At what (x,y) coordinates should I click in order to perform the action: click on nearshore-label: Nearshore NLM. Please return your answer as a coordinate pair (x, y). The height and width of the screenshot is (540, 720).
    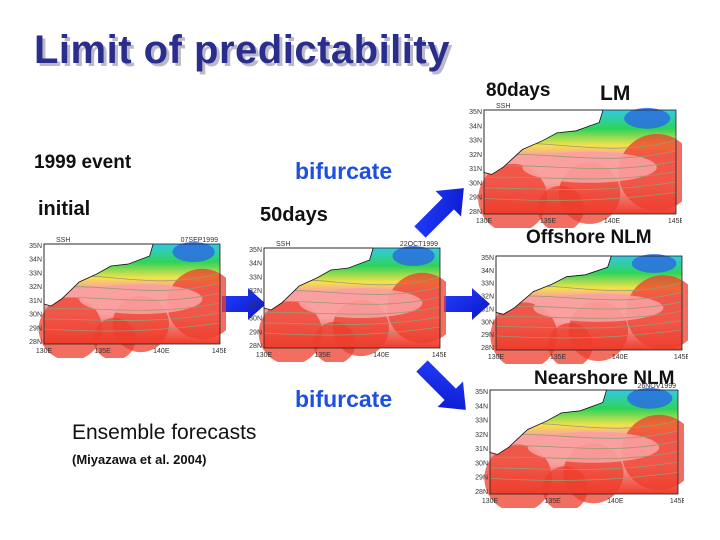
    Looking at the image, I should click on (604, 378).